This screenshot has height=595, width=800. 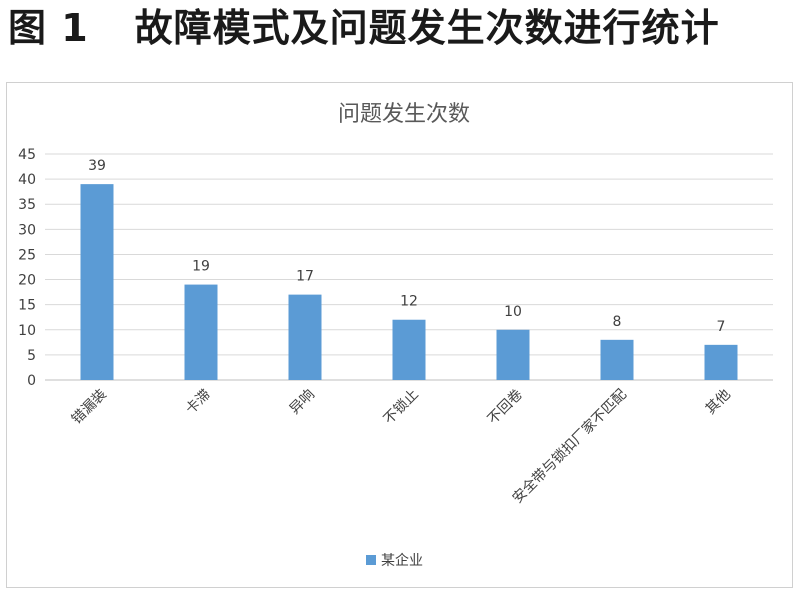 I want to click on y-tick-label: 20, so click(x=27, y=281).